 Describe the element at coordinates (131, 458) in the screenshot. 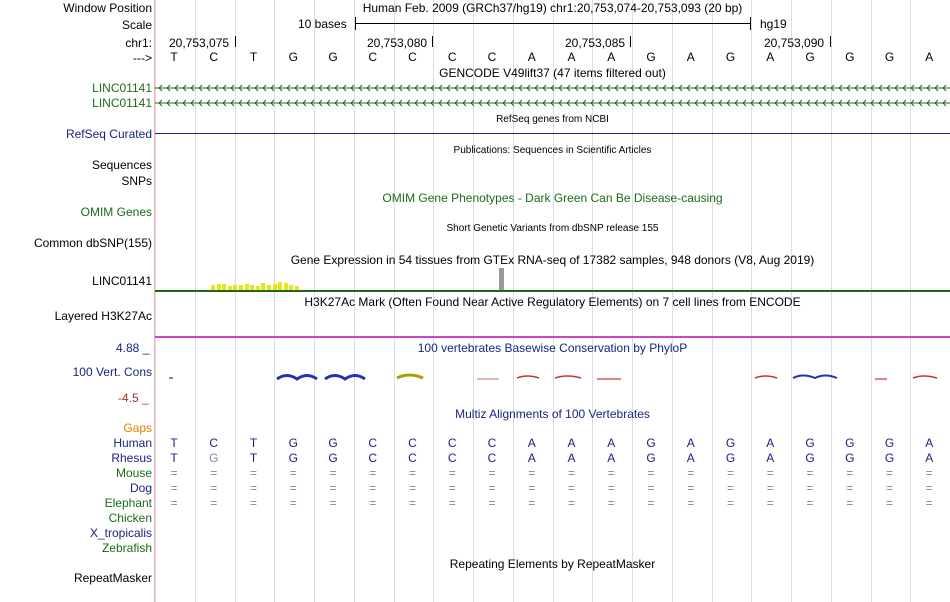

I see `species-rhesus-label: Rhesus` at that location.